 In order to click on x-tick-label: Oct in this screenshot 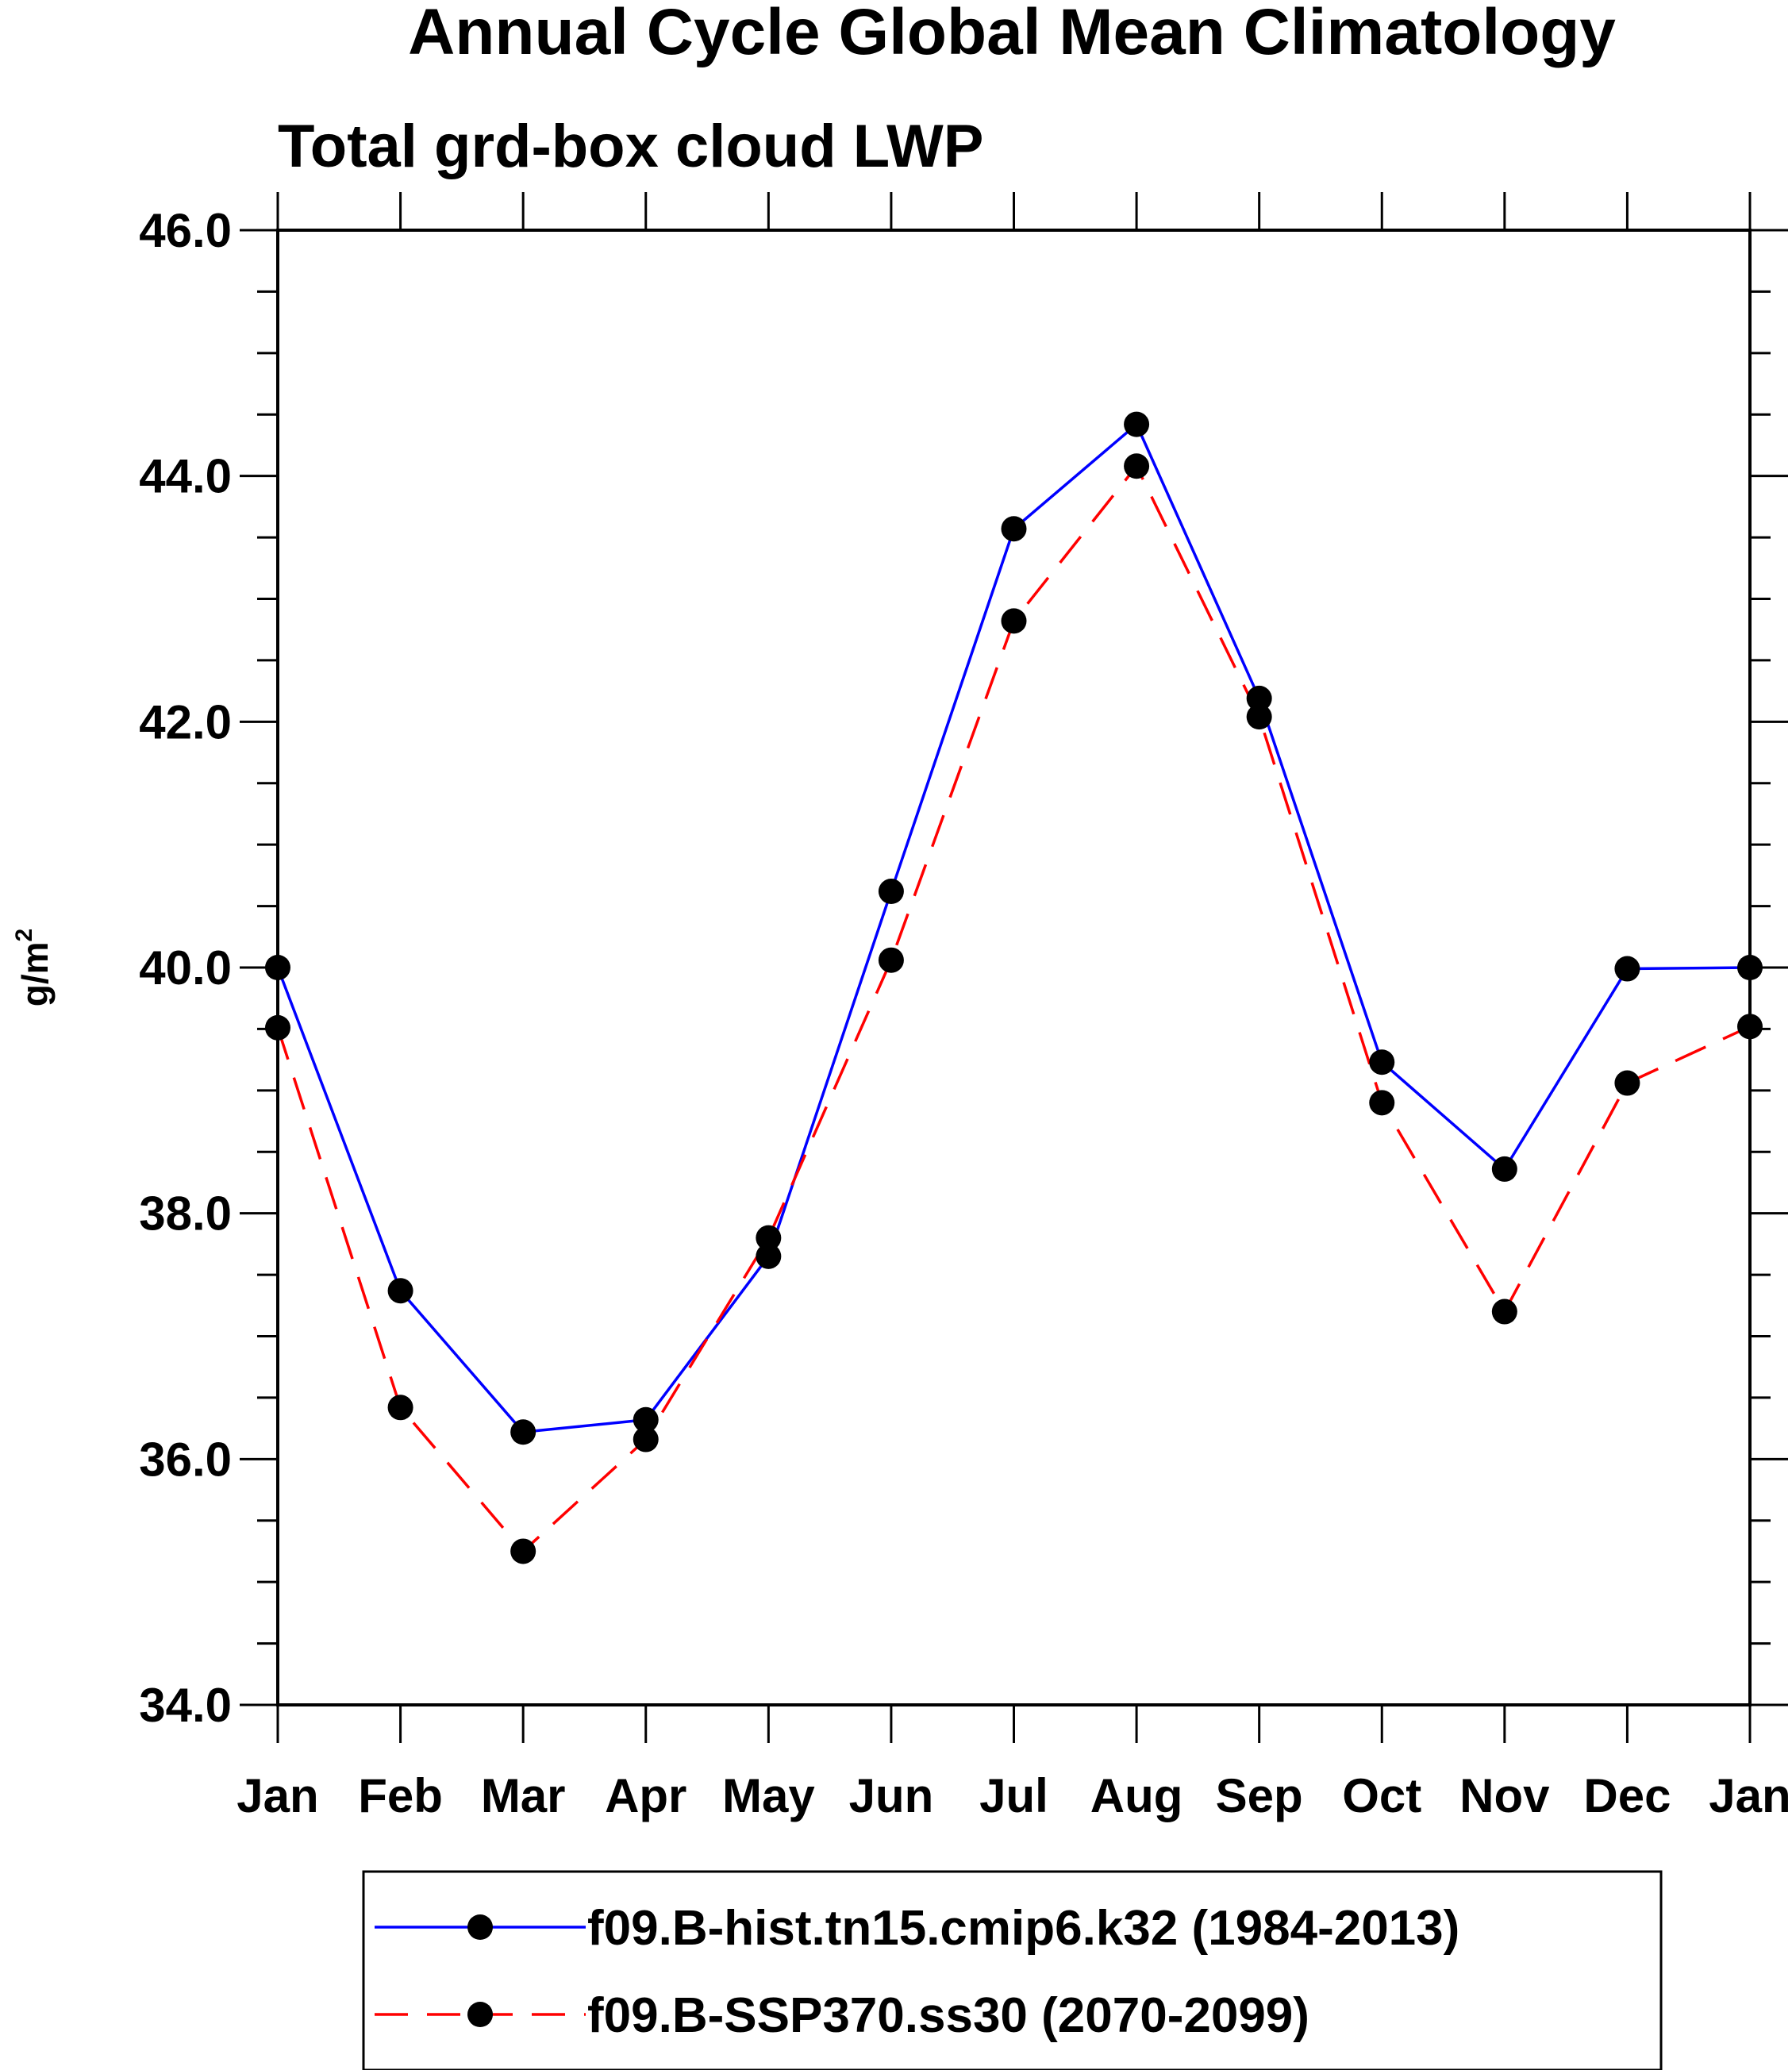, I will do `click(1381, 1795)`.